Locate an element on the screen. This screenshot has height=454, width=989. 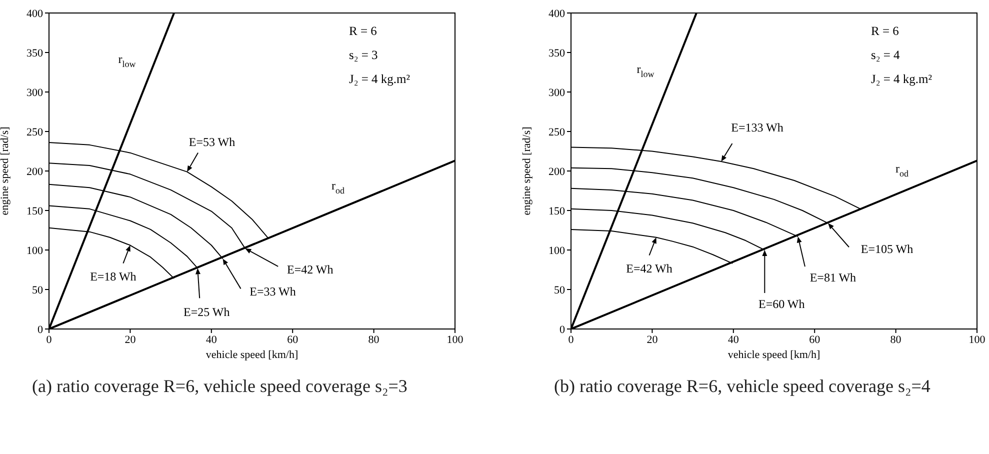
text: (b) ratio coverage R=6, vehicle speed coverage s₂=4 is located at coordinates (743, 386).